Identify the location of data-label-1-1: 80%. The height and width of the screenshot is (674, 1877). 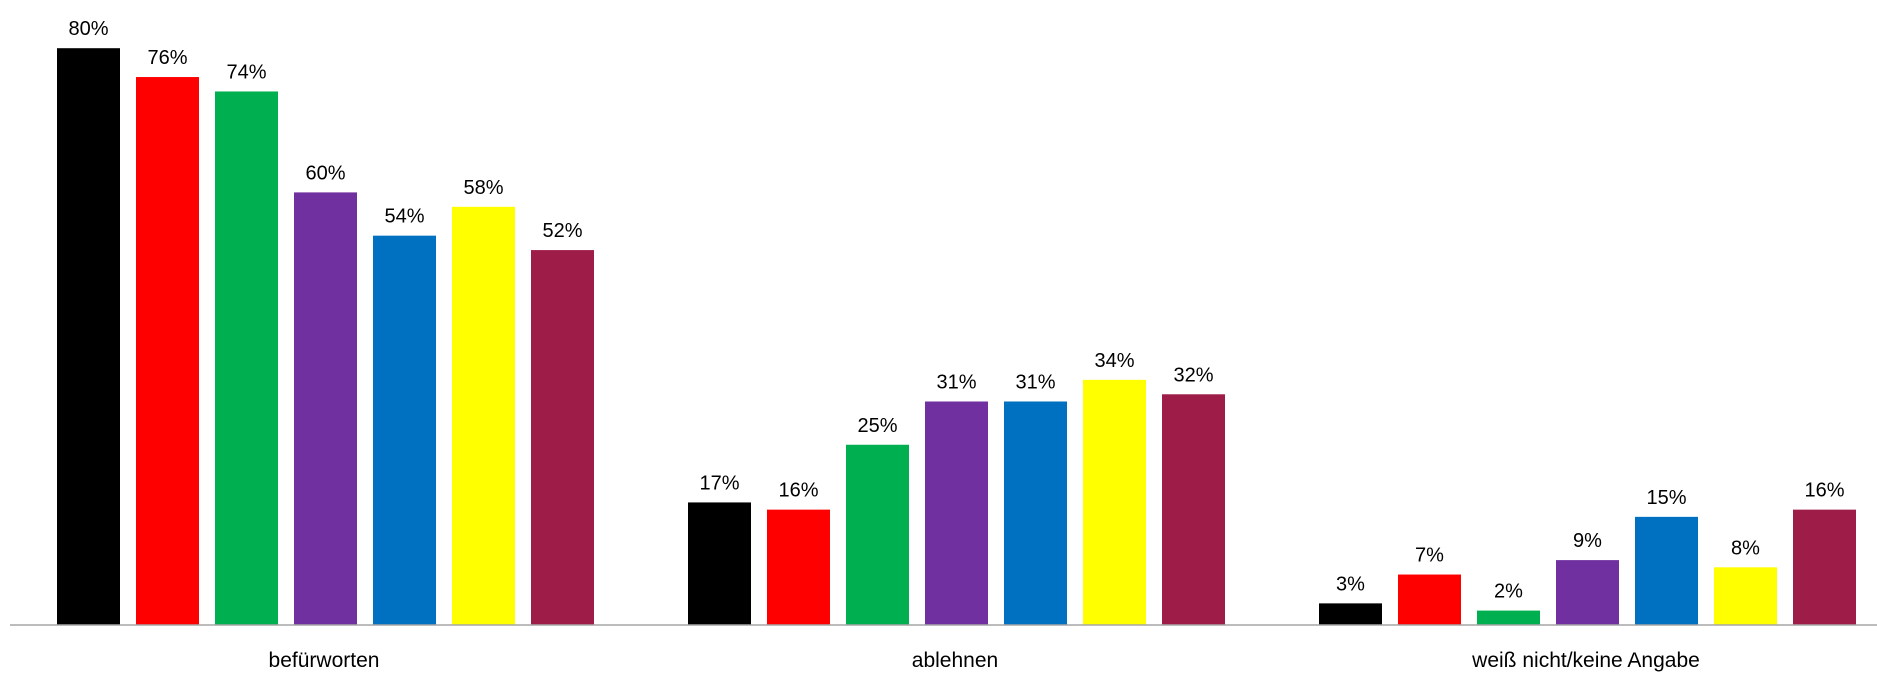
(88, 29).